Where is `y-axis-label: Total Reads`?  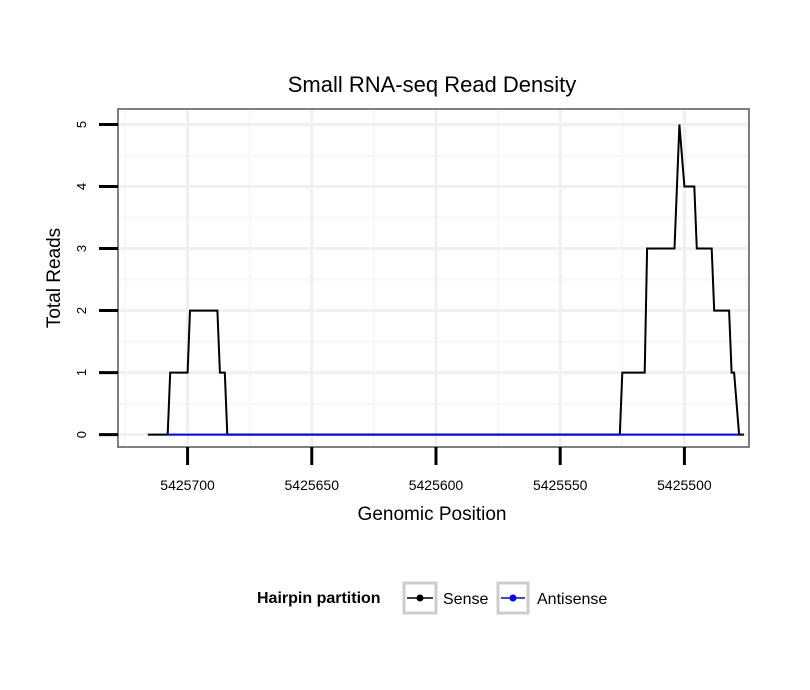 y-axis-label: Total Reads is located at coordinates (54, 278).